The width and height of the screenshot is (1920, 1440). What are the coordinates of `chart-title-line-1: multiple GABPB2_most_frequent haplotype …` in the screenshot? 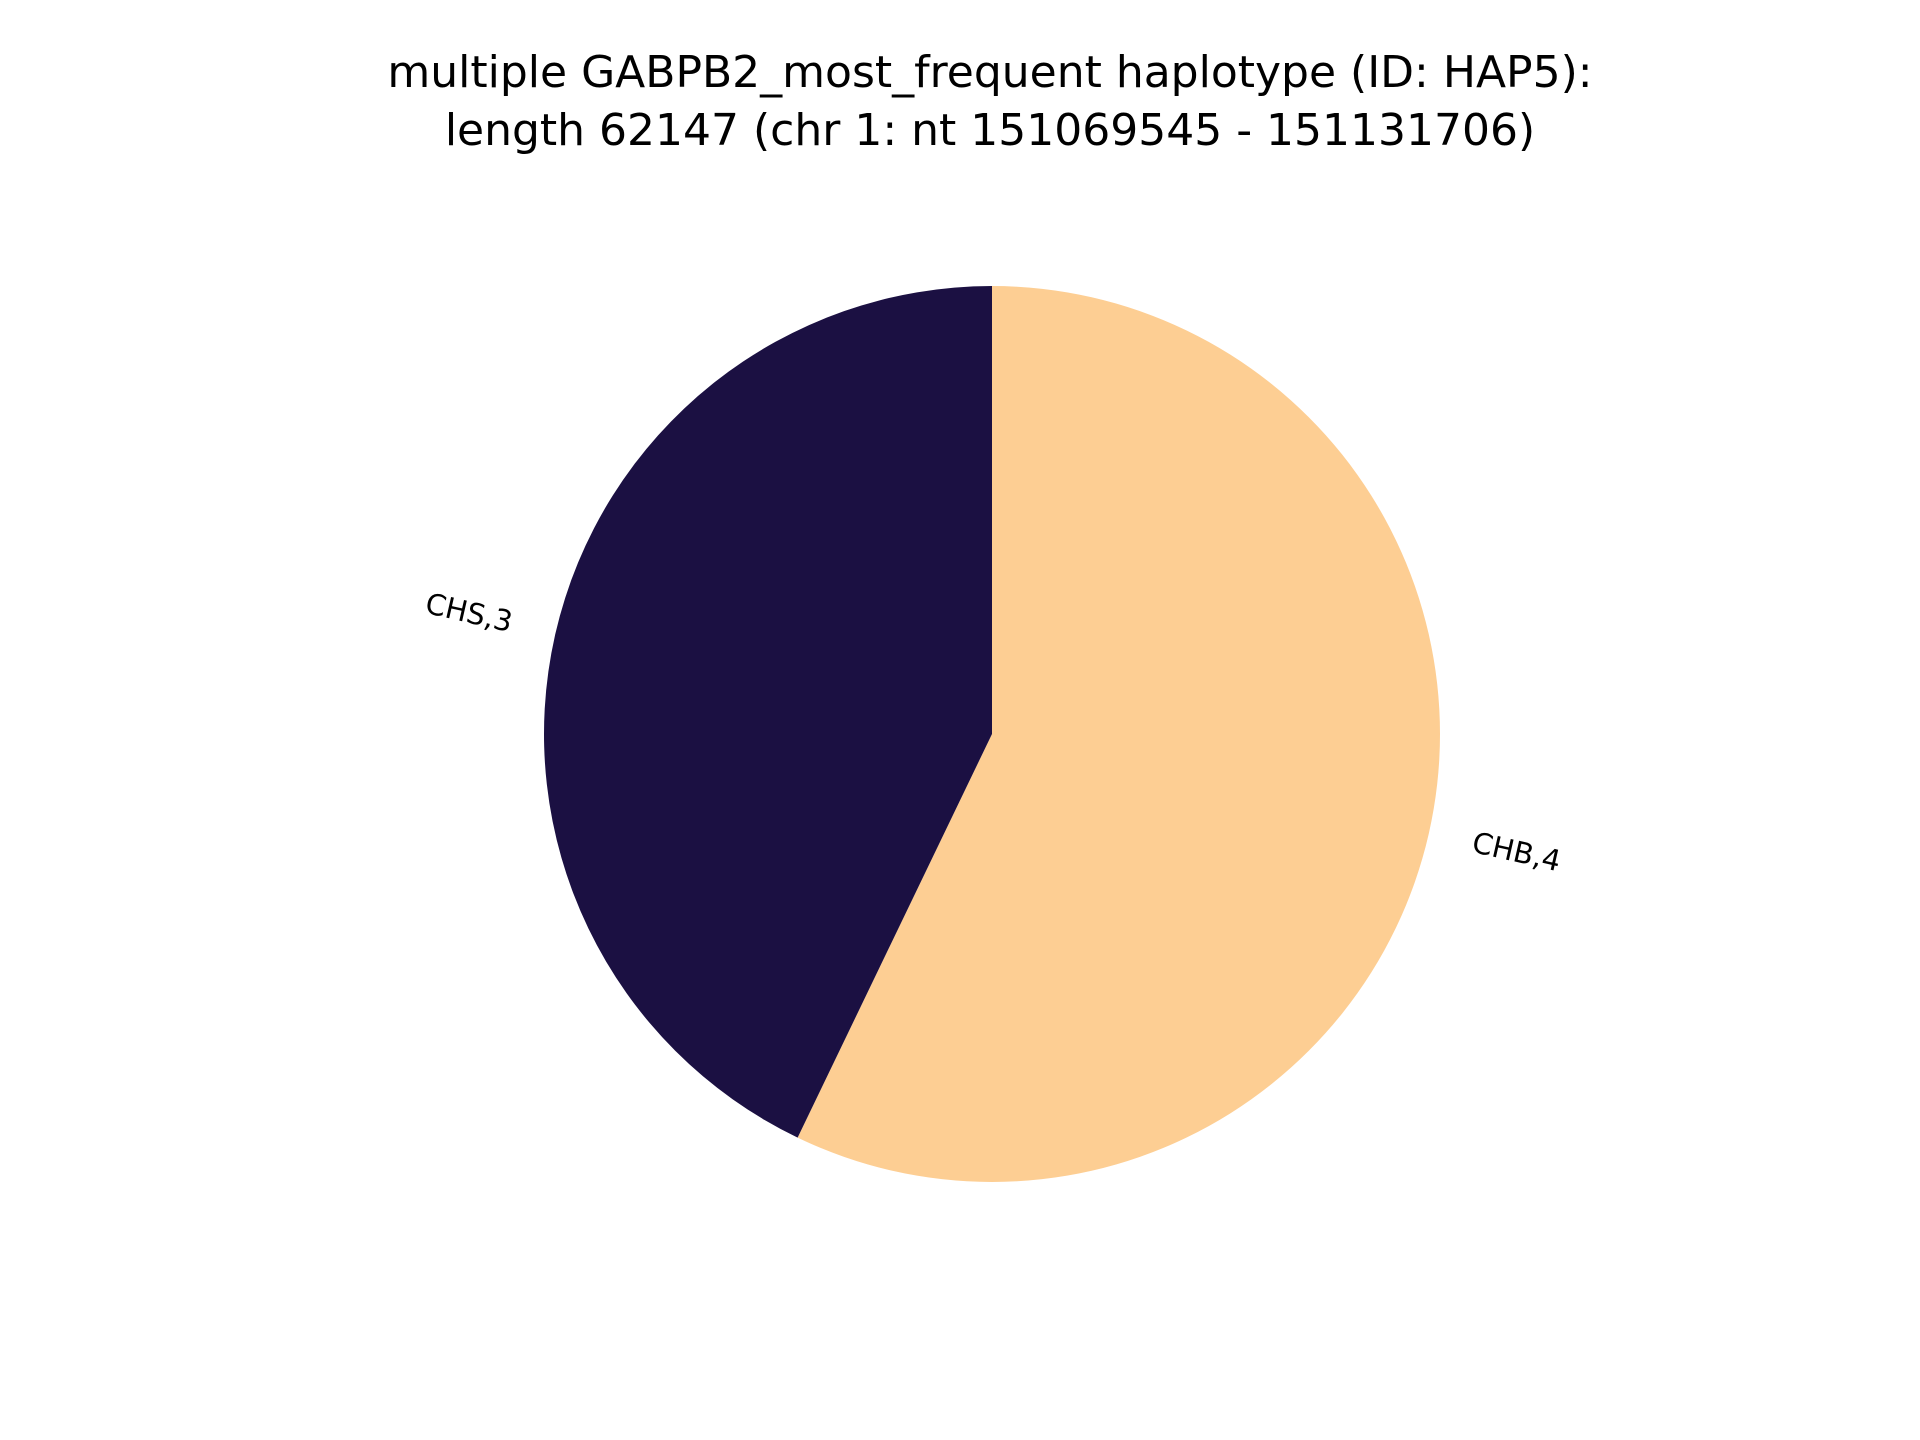 It's located at (990, 72).